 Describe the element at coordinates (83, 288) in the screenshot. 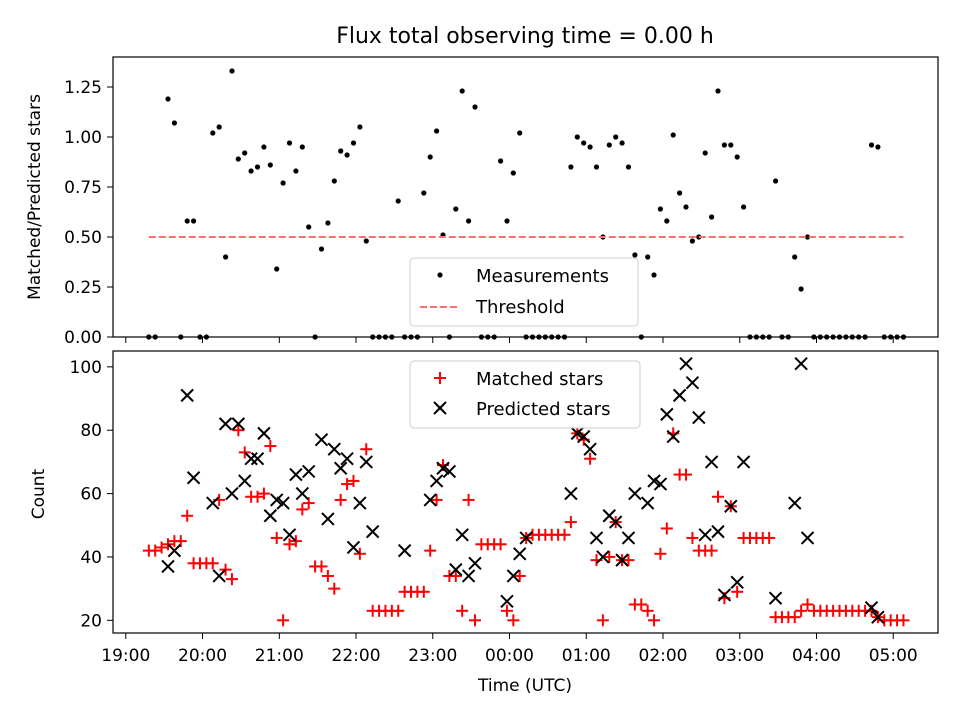

I see `ratio-y-tick-label: 0.25` at that location.